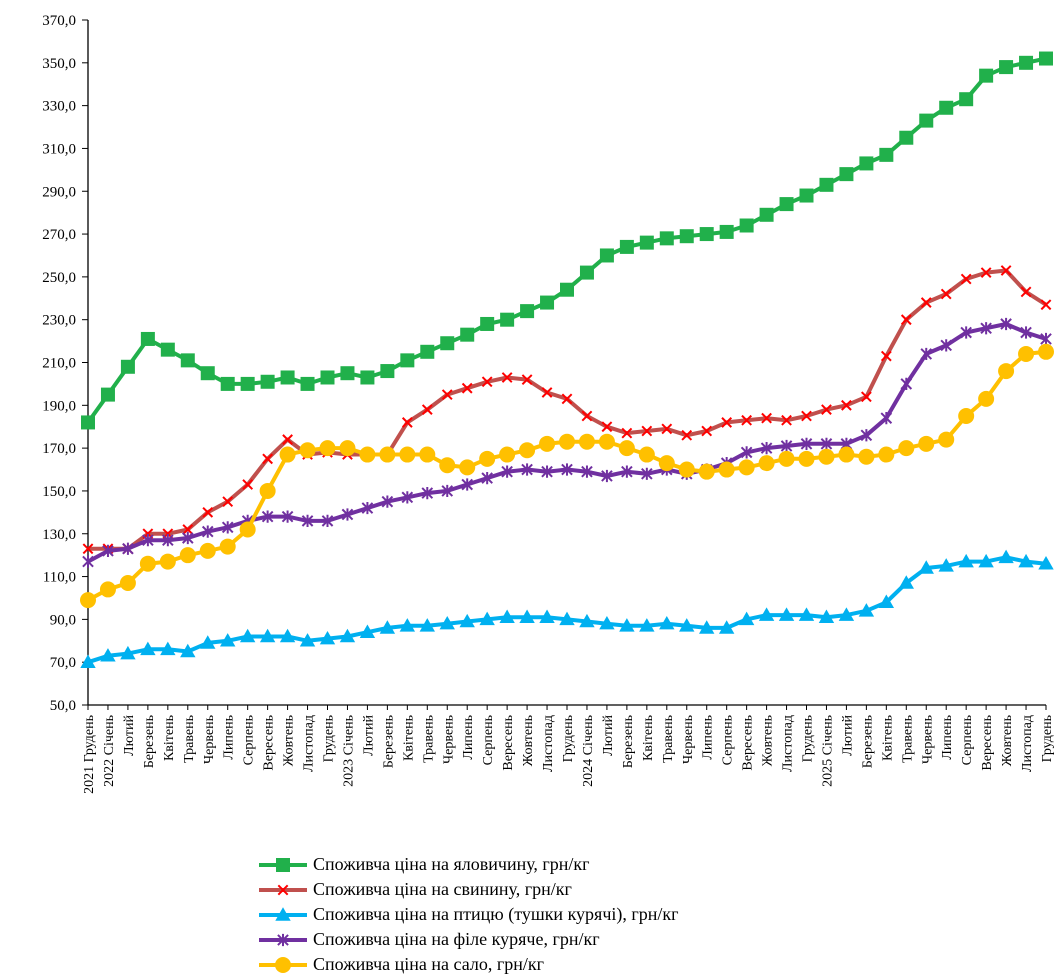 Image resolution: width=1057 pixels, height=980 pixels. Describe the element at coordinates (468, 737) in the screenshot. I see `x-tick-label: Липень` at that location.